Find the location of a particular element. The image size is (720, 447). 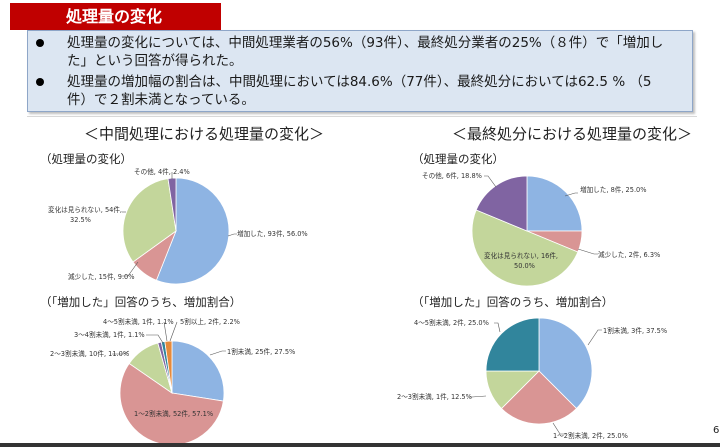

pie2-label-30to40: 3～4割未満, 1件, 1.1% is located at coordinates (109, 334).